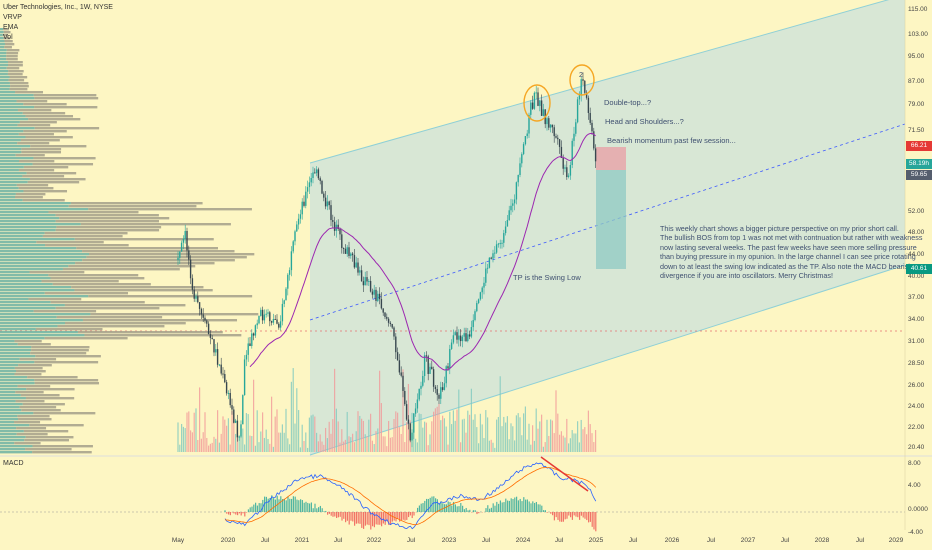  I want to click on macd-label: MACD, so click(13, 463).